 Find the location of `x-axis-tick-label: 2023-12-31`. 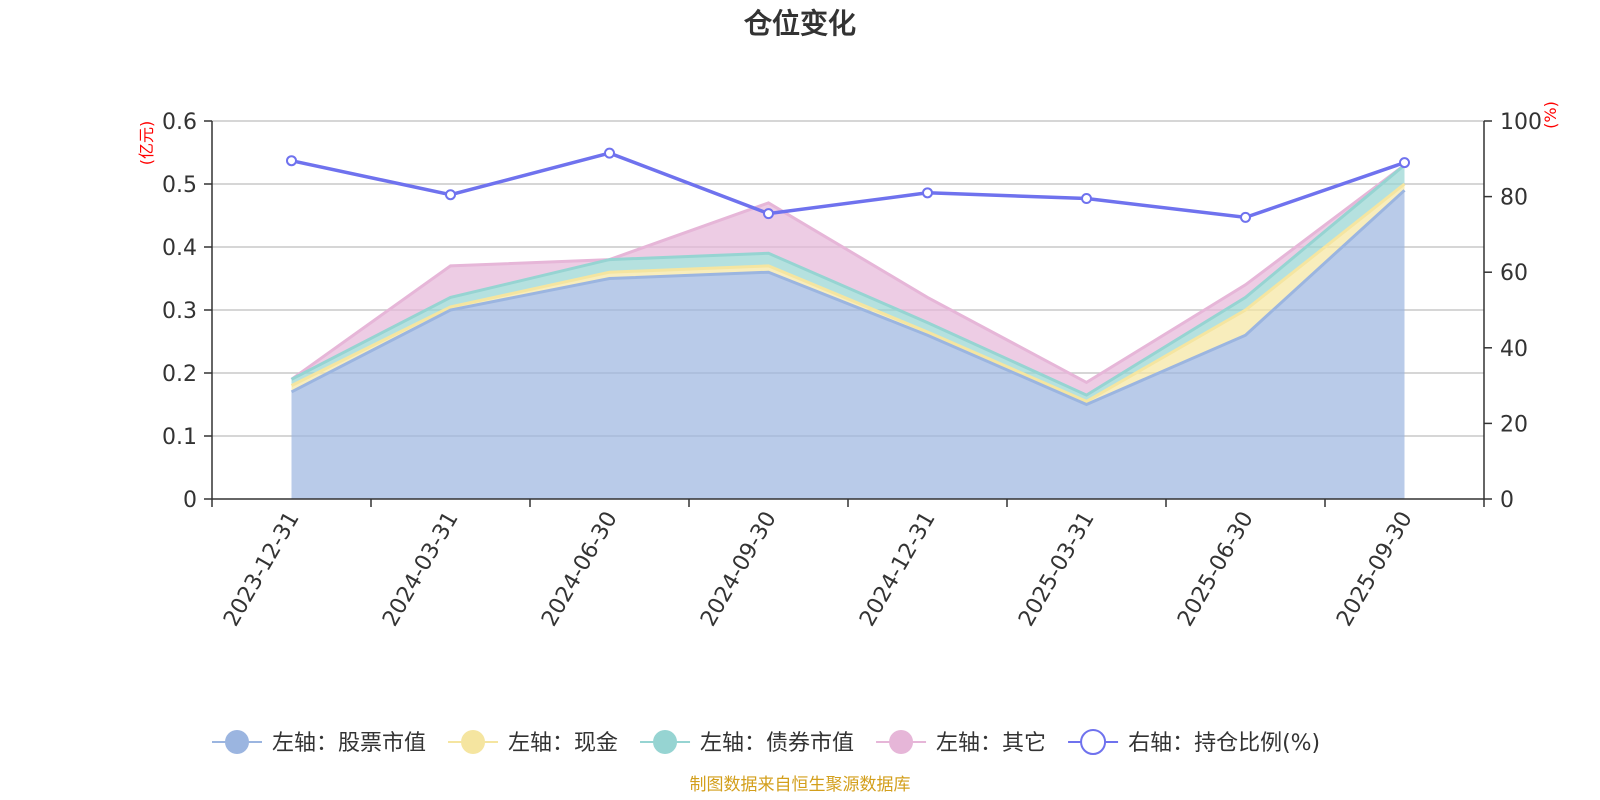

x-axis-tick-label: 2023-12-31 is located at coordinates (262, 569).